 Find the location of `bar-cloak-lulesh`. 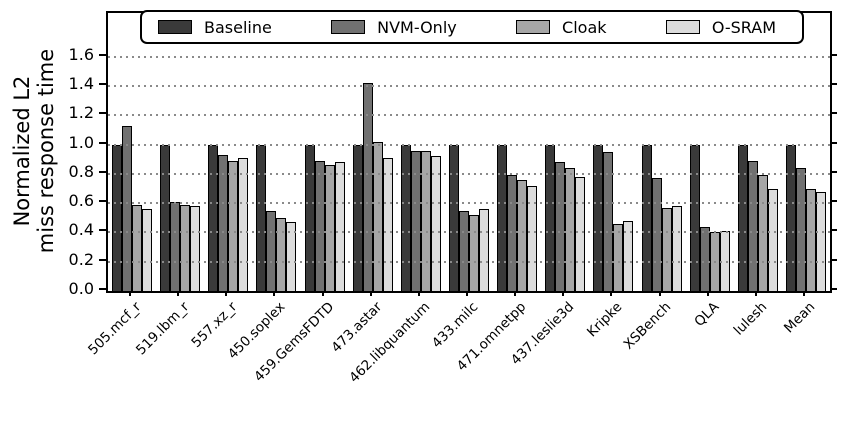

bar-cloak-lulesh is located at coordinates (762, 233).